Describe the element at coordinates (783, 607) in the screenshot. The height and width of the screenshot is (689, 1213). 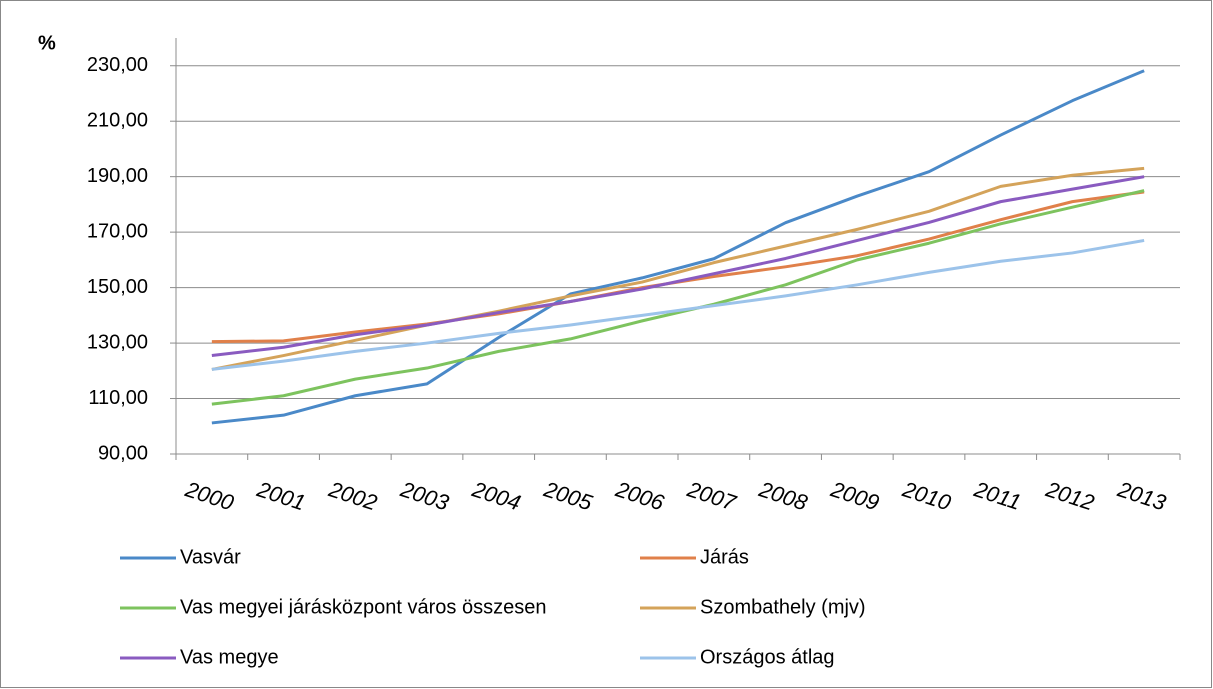
I see `legend-label: Szombathely (mjv)` at that location.